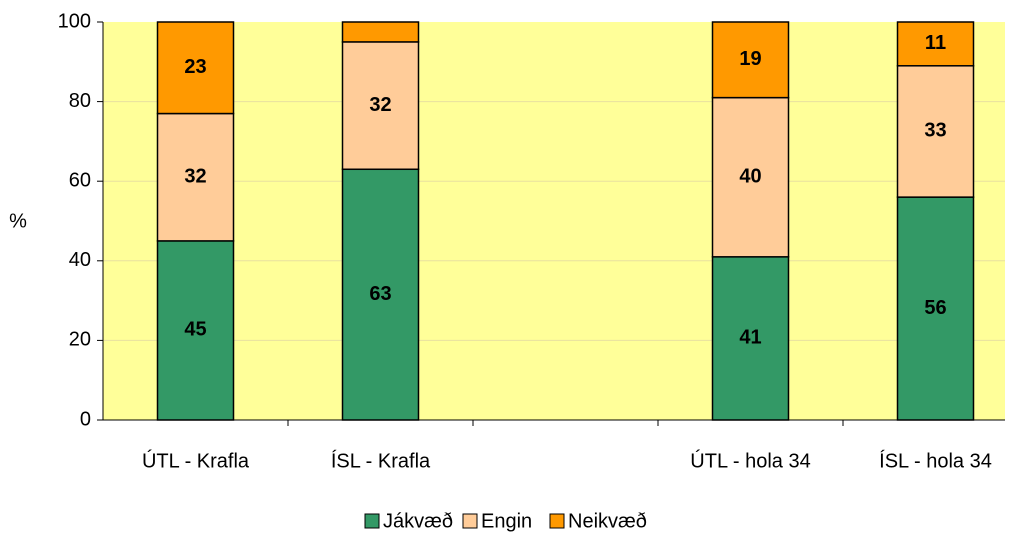 This screenshot has height=538, width=1020. What do you see at coordinates (85, 419) in the screenshot?
I see `y-tick-label: 0` at bounding box center [85, 419].